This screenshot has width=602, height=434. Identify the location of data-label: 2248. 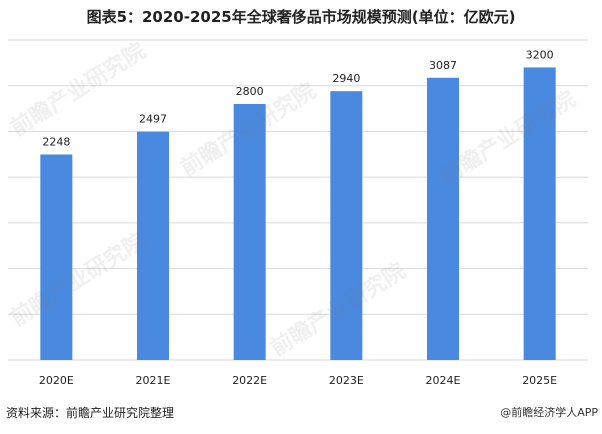
(56, 141).